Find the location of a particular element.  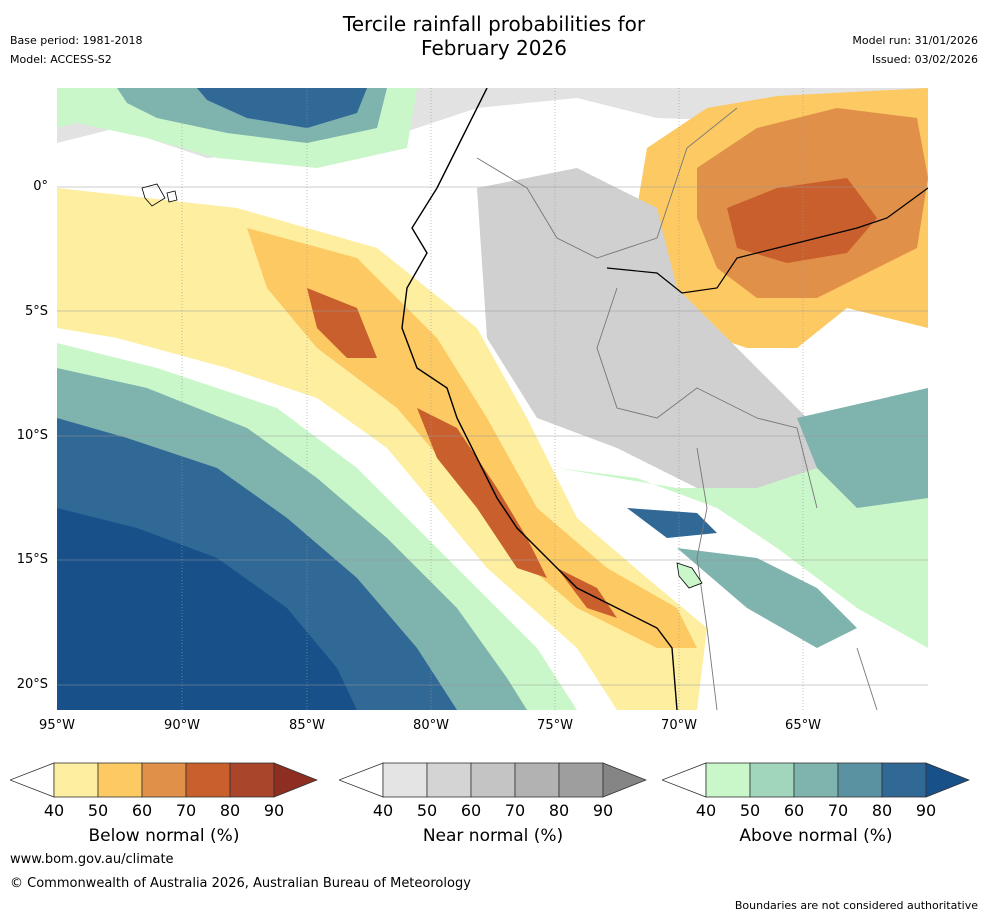

amazon-river is located at coordinates (767, 240).